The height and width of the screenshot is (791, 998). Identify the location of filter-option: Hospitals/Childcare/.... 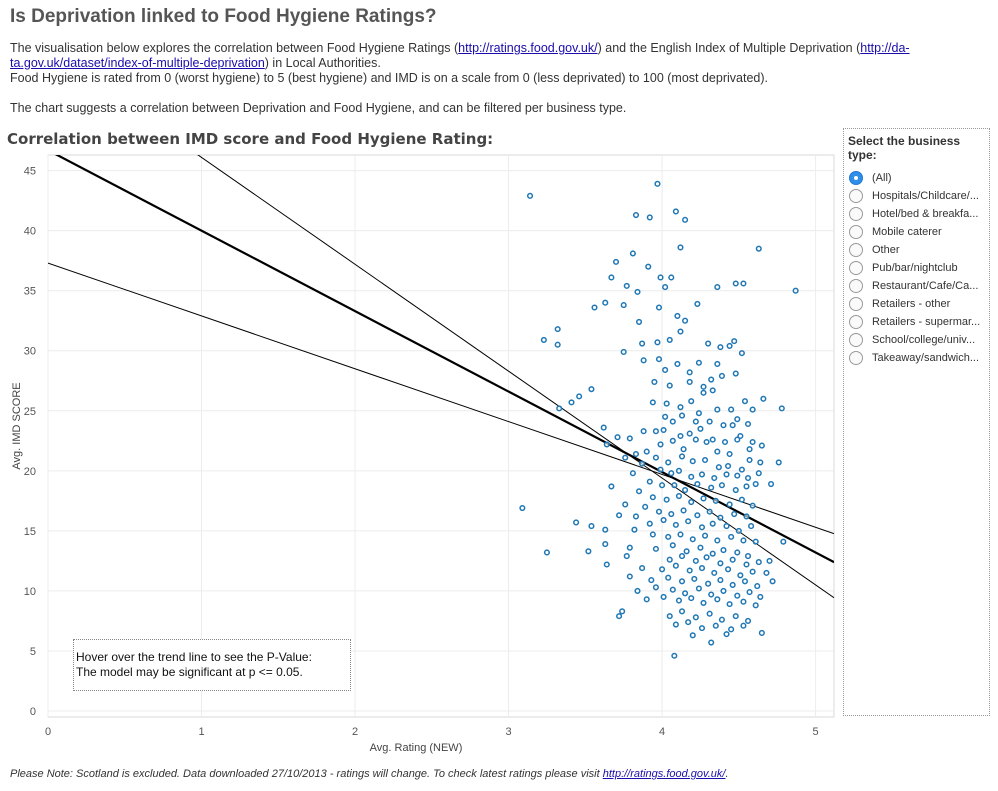
(919, 196).